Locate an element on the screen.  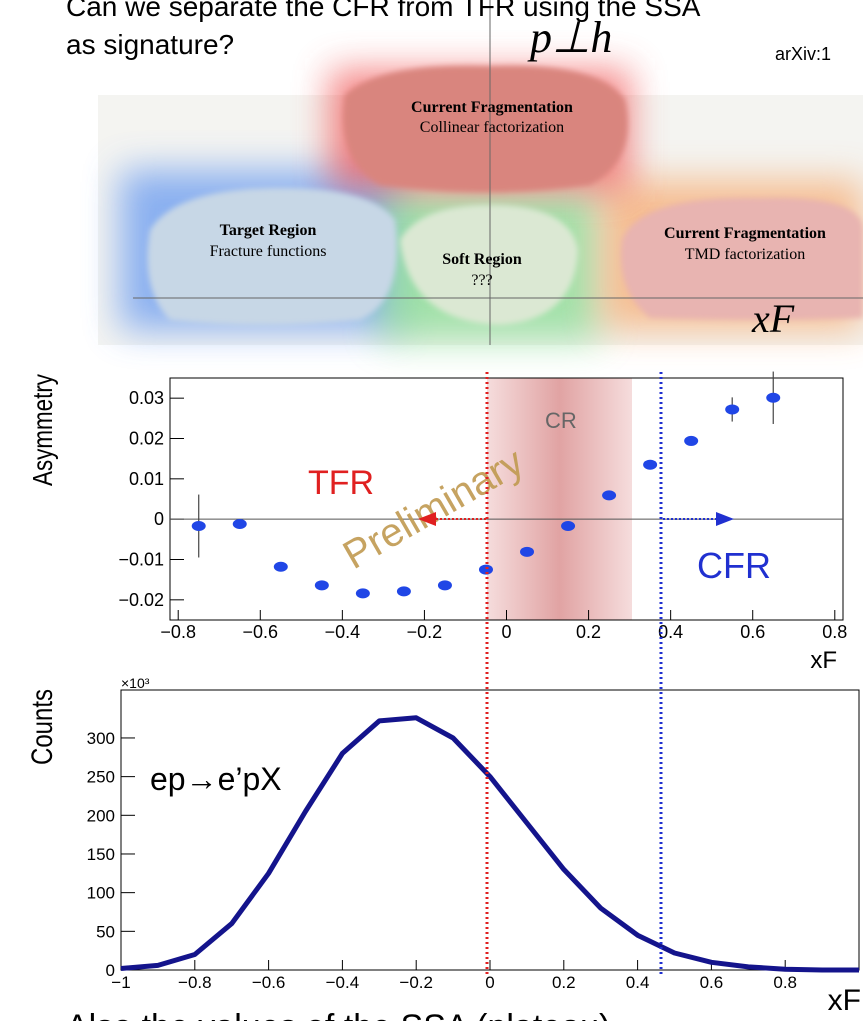
reference: arXiv:1 is located at coordinates (803, 54).